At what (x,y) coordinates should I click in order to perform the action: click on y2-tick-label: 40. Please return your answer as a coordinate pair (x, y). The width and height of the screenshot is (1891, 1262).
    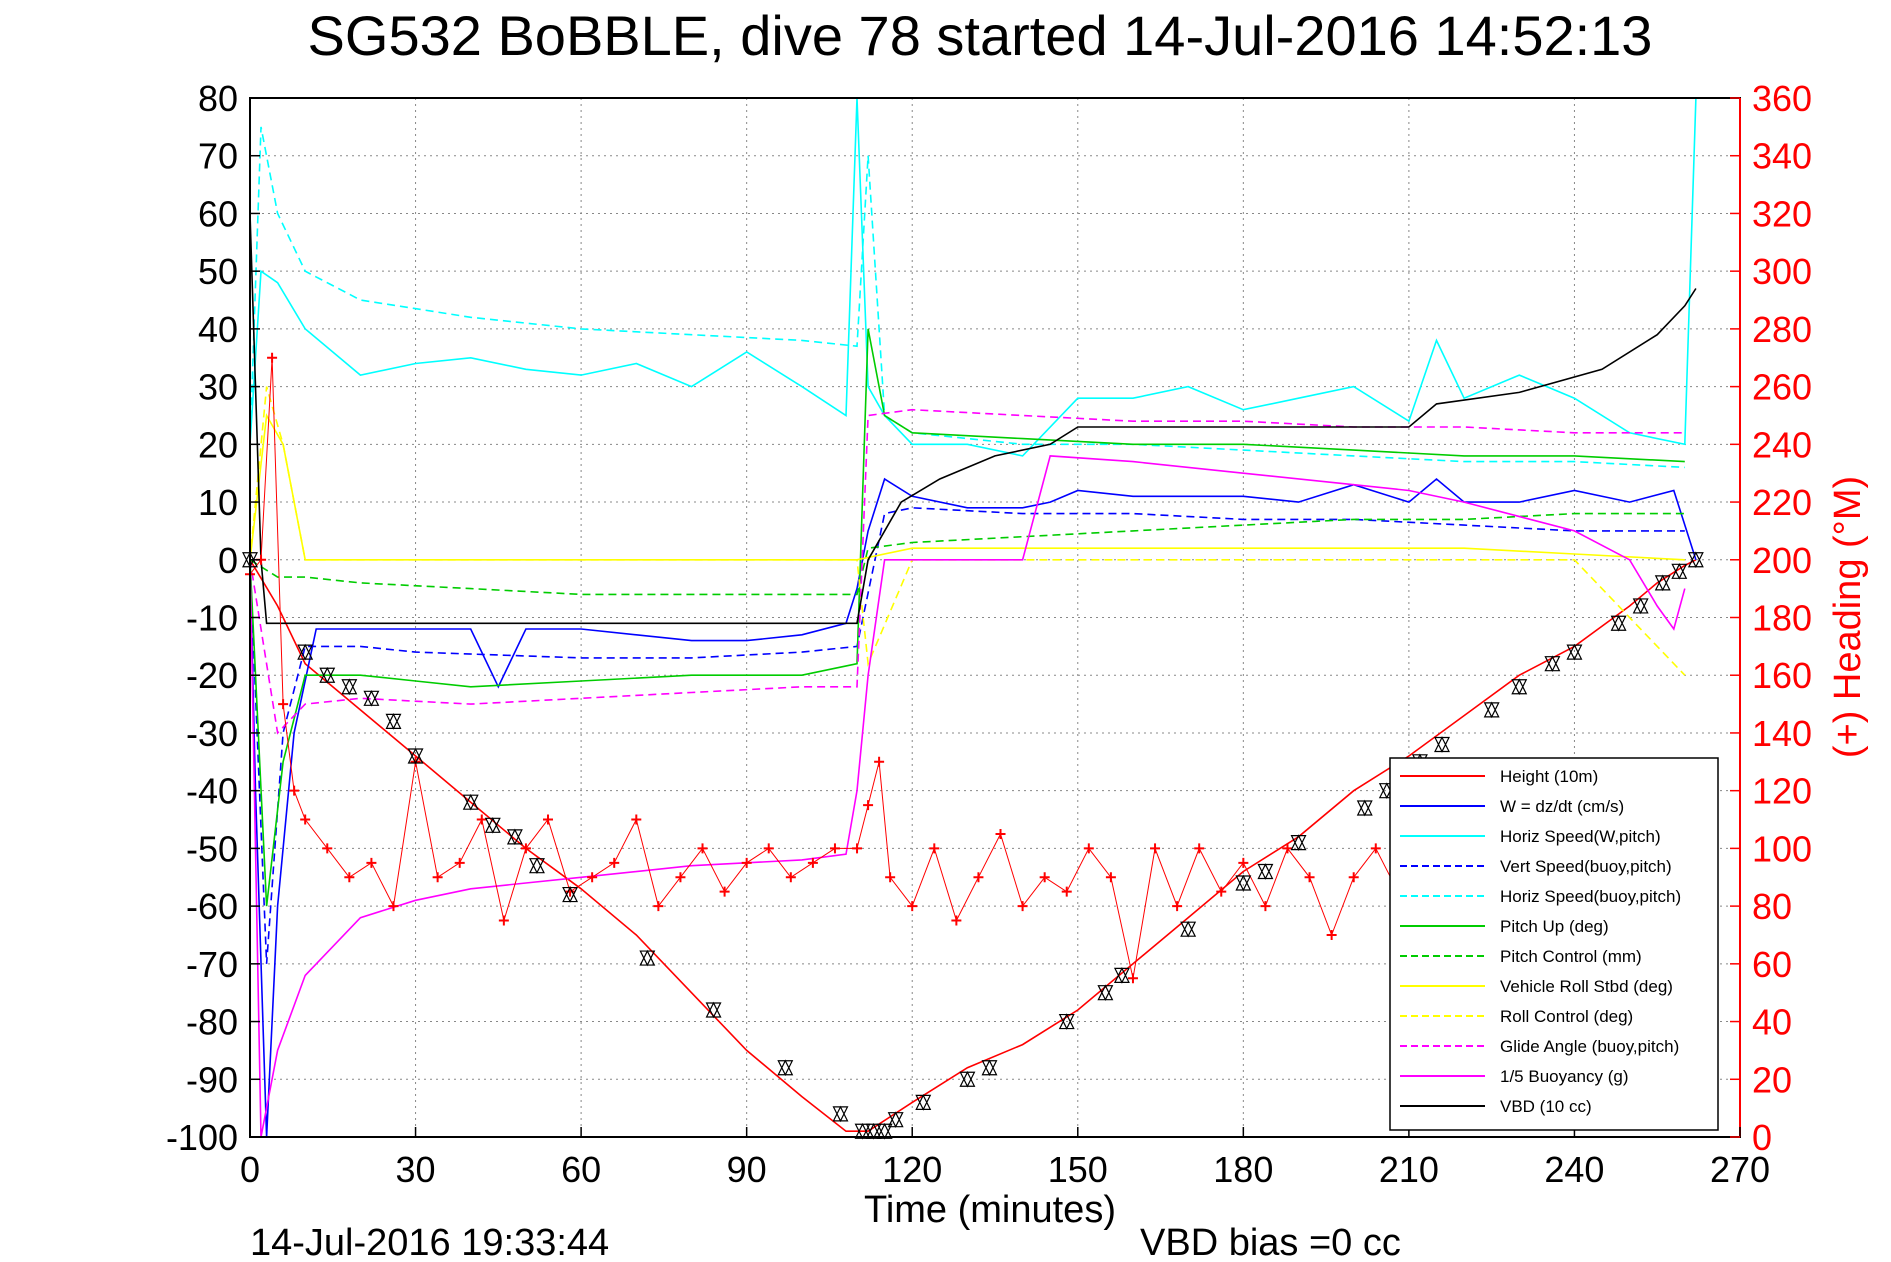
    Looking at the image, I should click on (1772, 1022).